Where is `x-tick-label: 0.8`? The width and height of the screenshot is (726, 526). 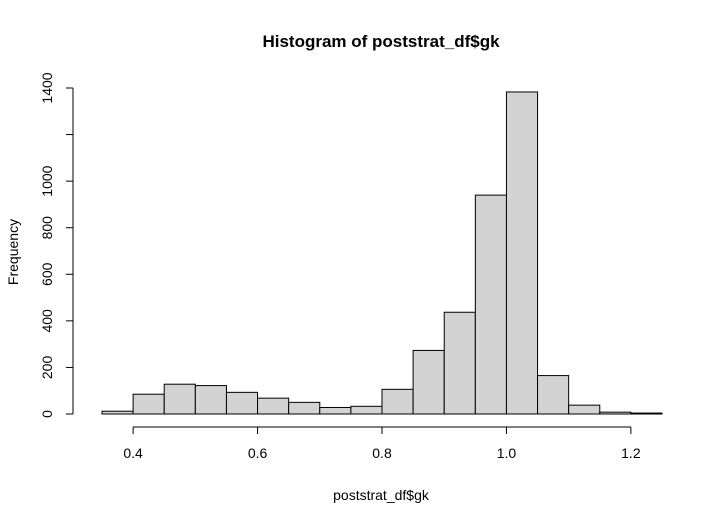
x-tick-label: 0.8 is located at coordinates (382, 453).